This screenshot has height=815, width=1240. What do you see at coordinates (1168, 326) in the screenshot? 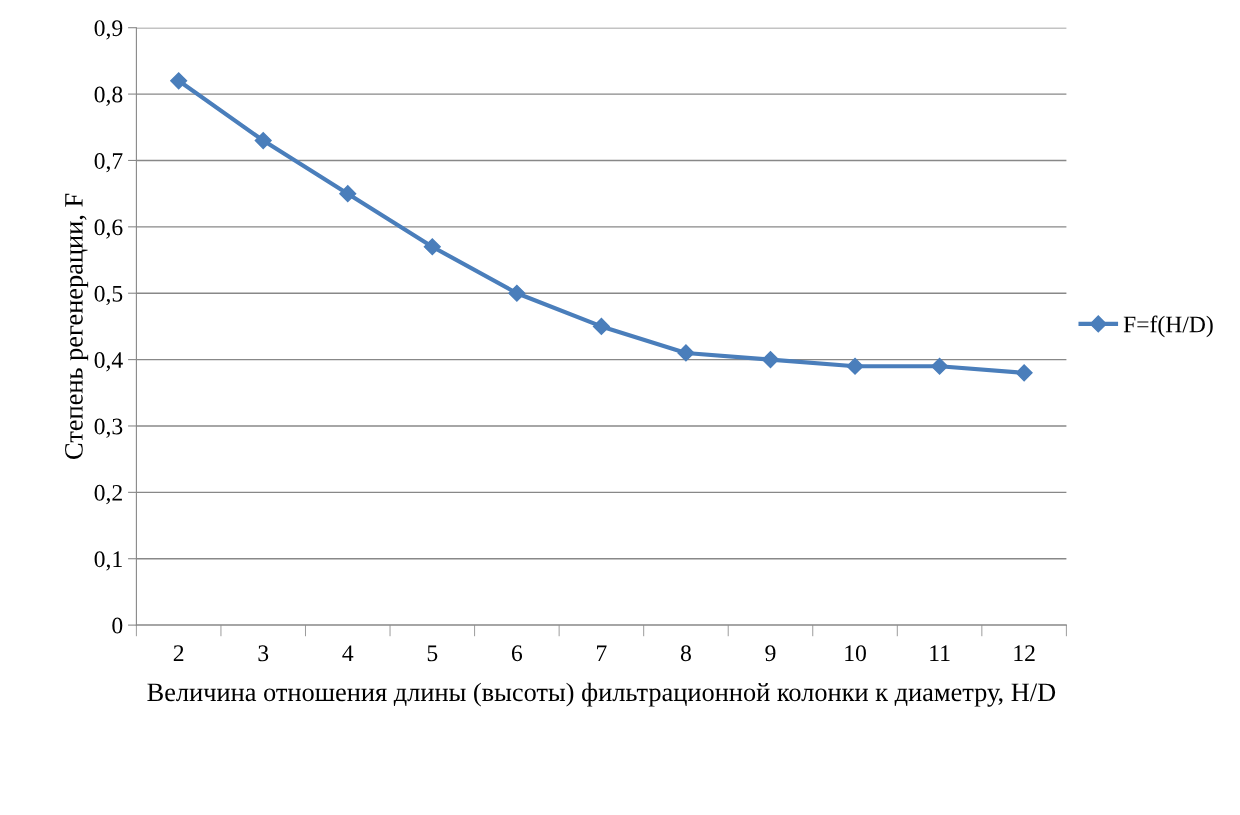
I see `legend-label: F=f(H/D)` at bounding box center [1168, 326].